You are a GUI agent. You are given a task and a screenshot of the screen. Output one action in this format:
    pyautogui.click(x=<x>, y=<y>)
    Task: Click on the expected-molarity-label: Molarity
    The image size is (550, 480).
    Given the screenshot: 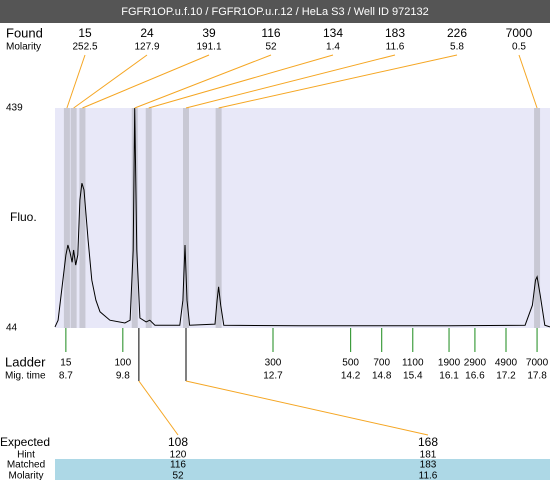 What is the action you would take?
    pyautogui.click(x=25, y=475)
    